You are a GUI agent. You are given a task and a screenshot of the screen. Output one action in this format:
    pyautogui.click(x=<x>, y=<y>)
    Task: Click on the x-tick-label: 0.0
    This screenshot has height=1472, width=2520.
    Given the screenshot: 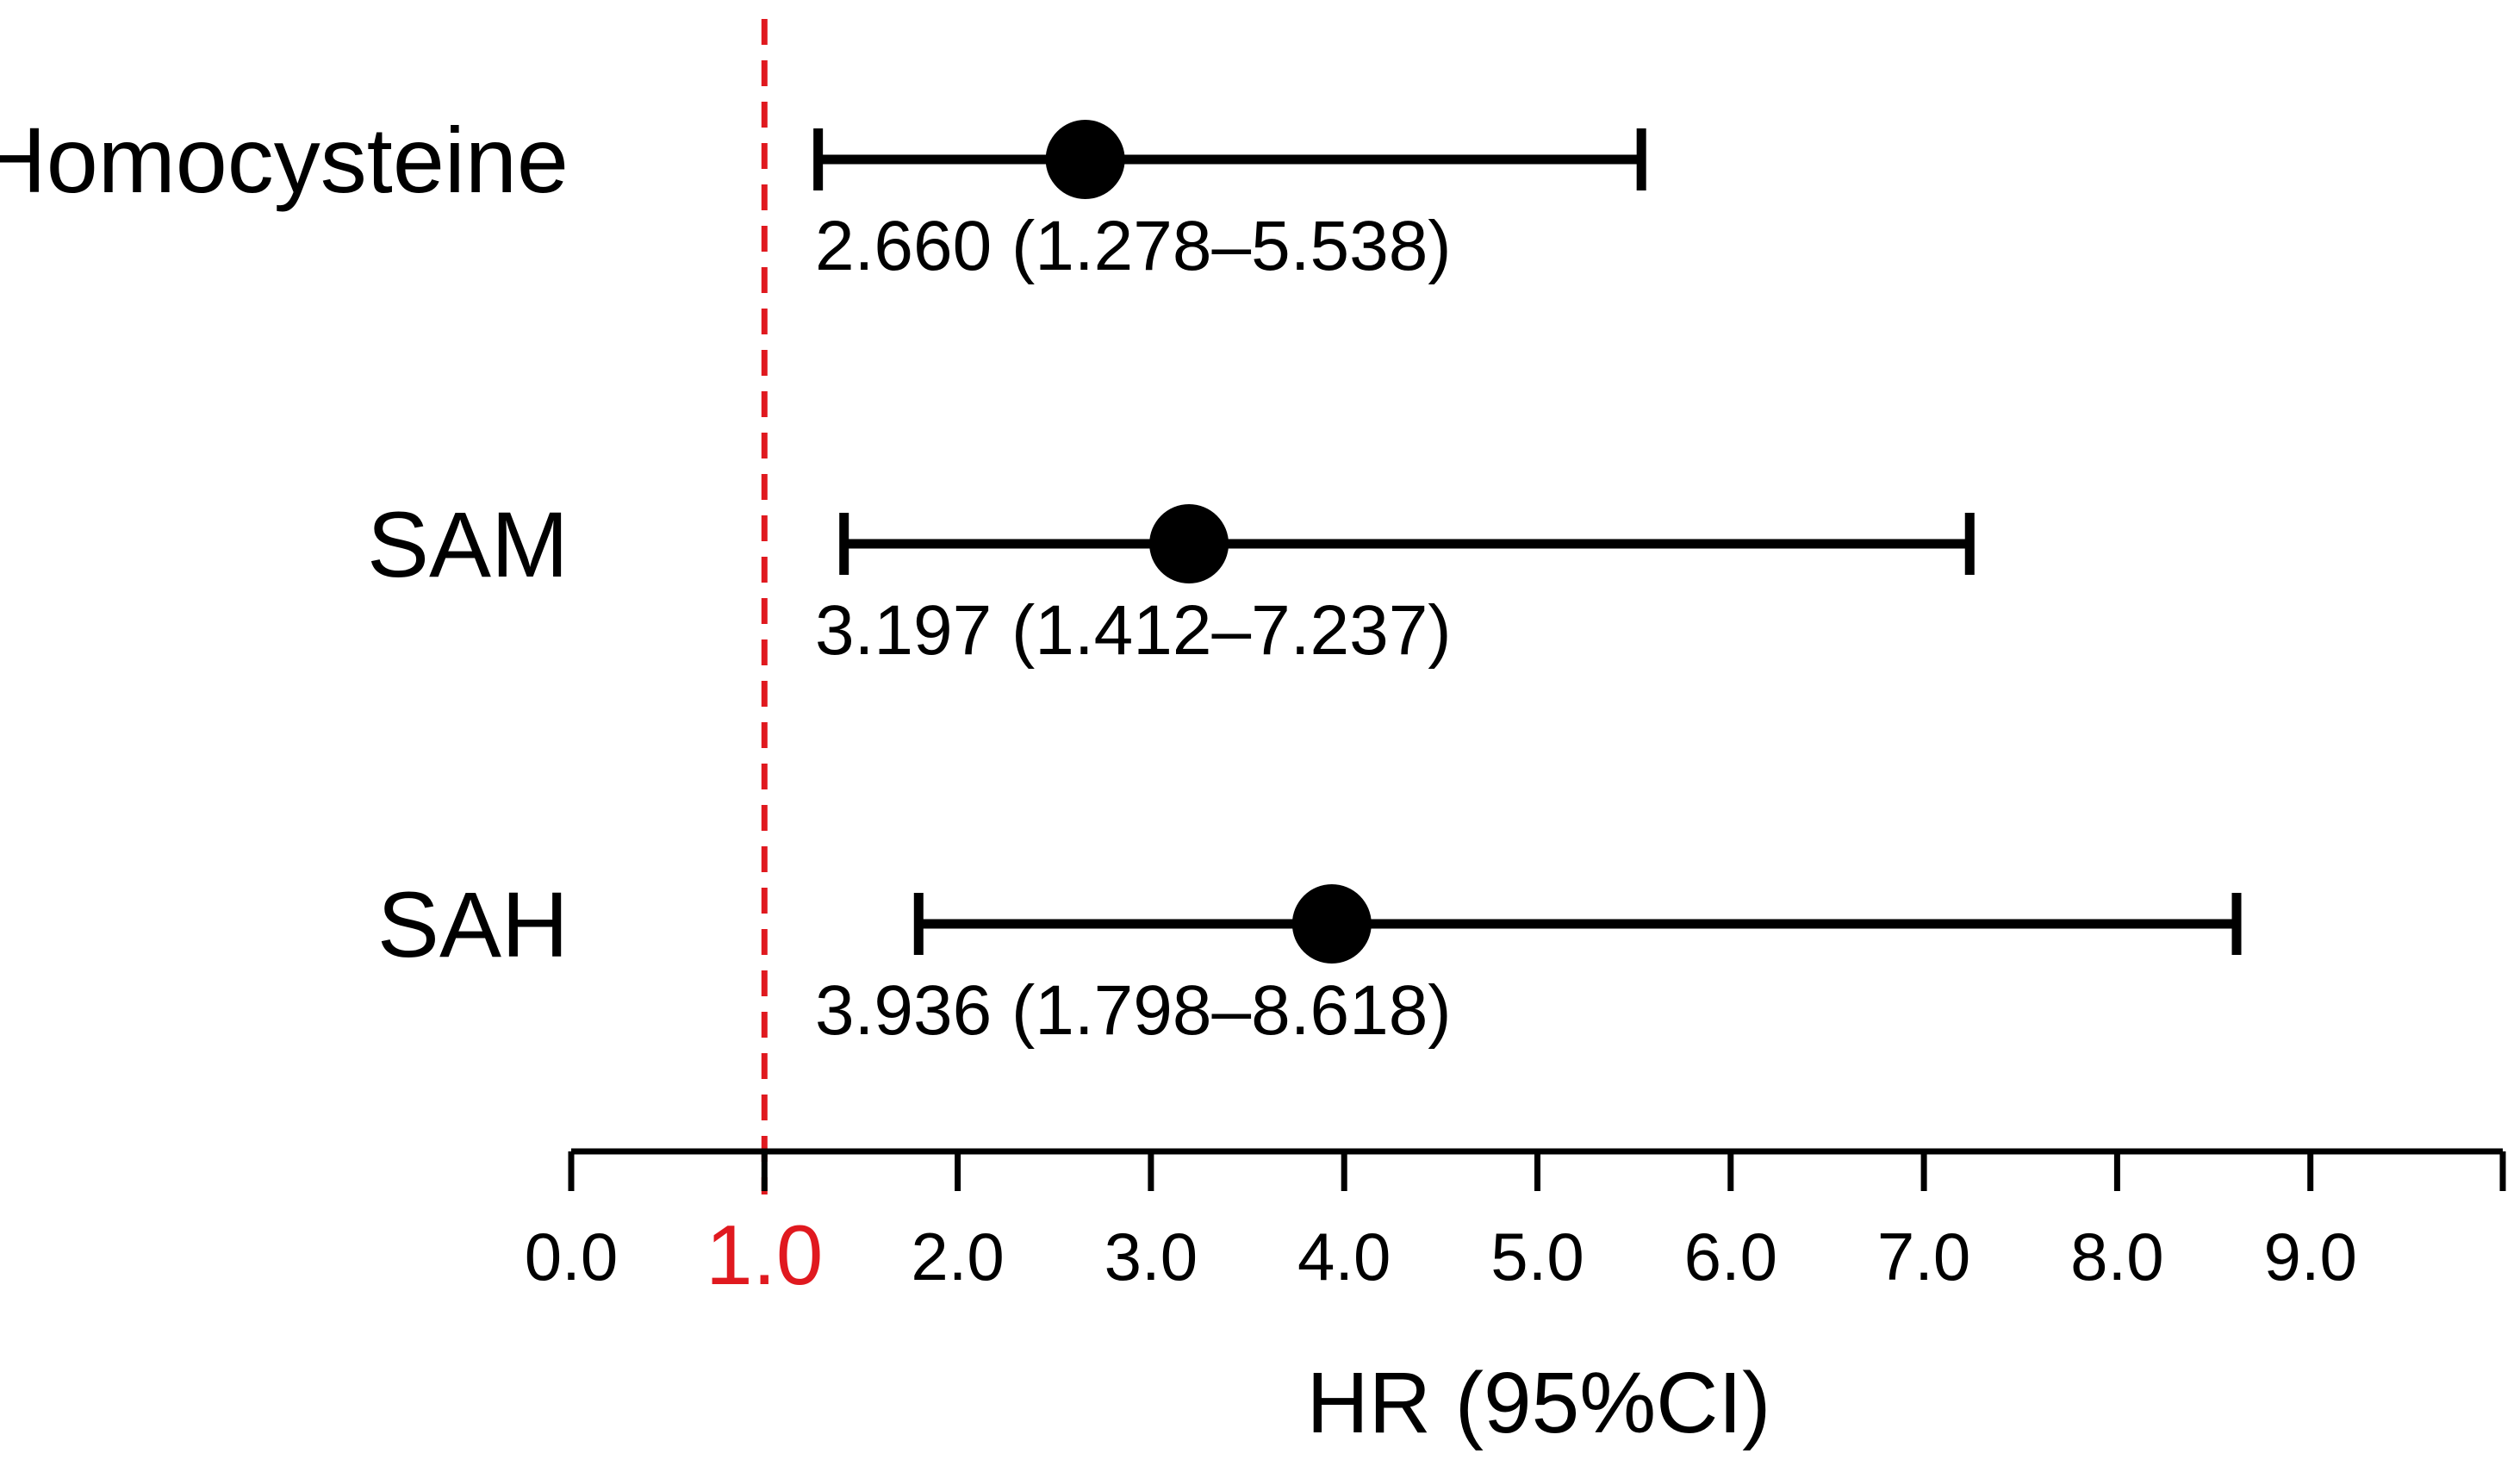 What is the action you would take?
    pyautogui.click(x=572, y=1256)
    